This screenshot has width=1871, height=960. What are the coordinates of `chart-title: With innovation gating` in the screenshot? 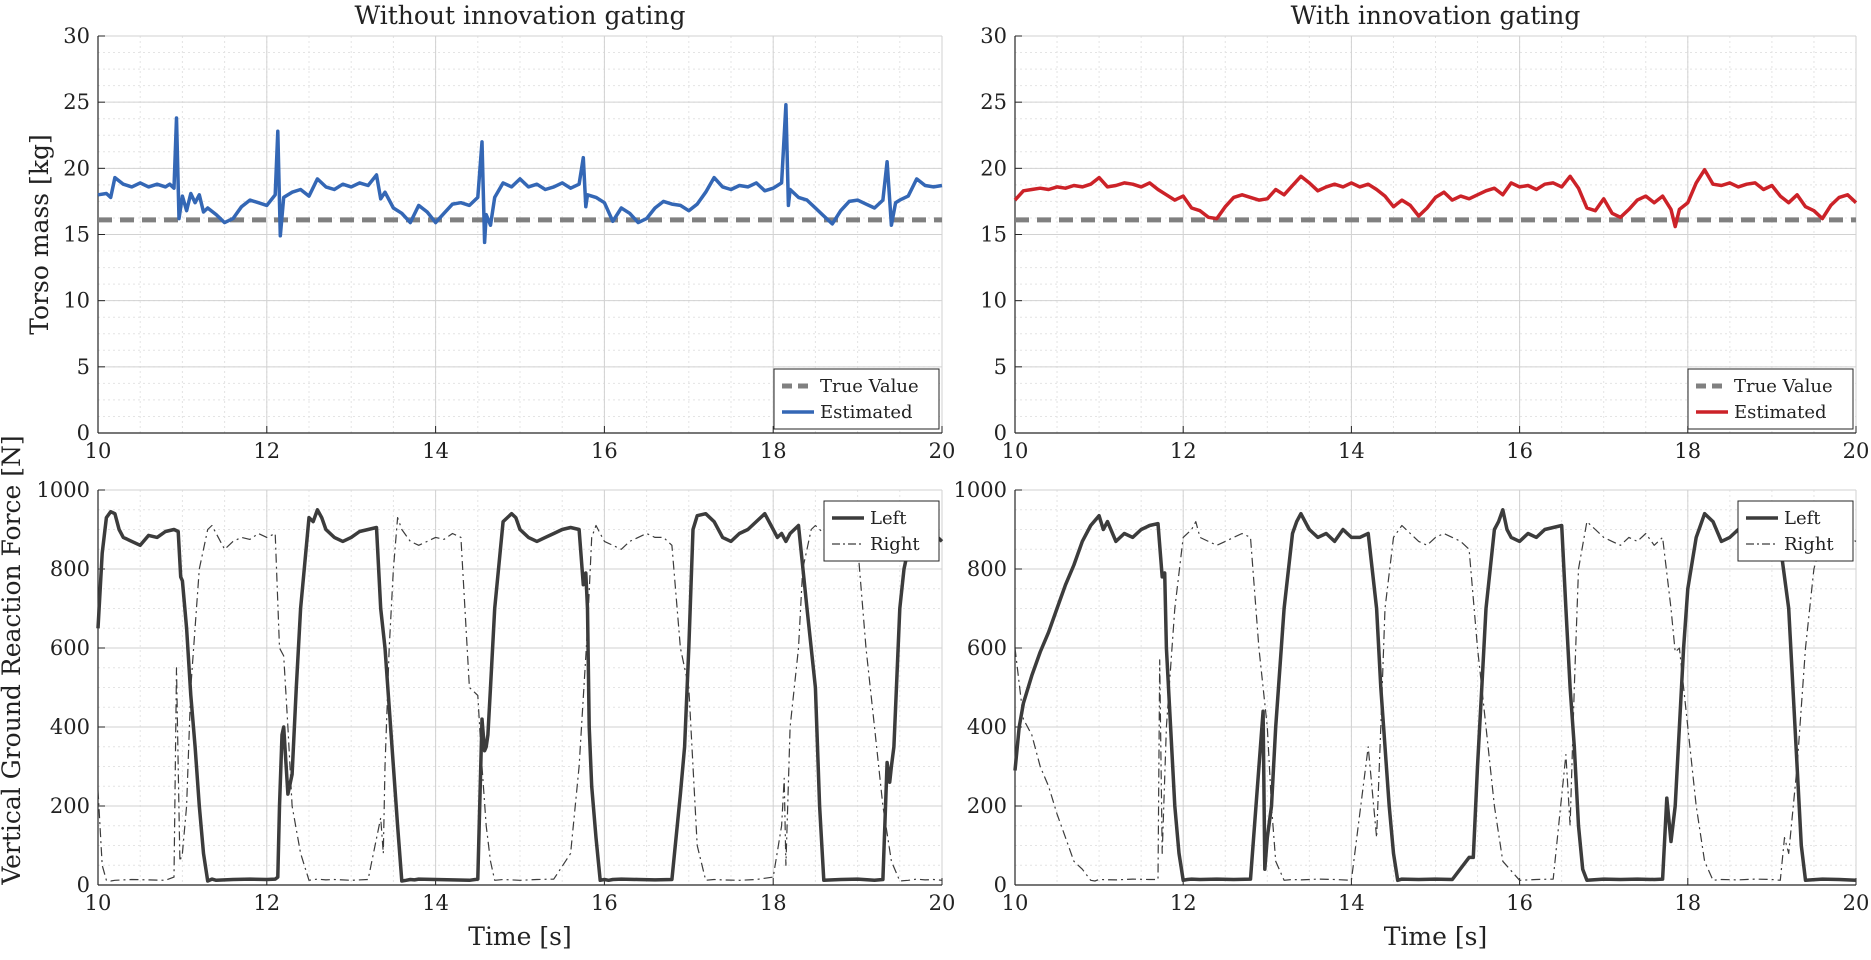 It's located at (1436, 15).